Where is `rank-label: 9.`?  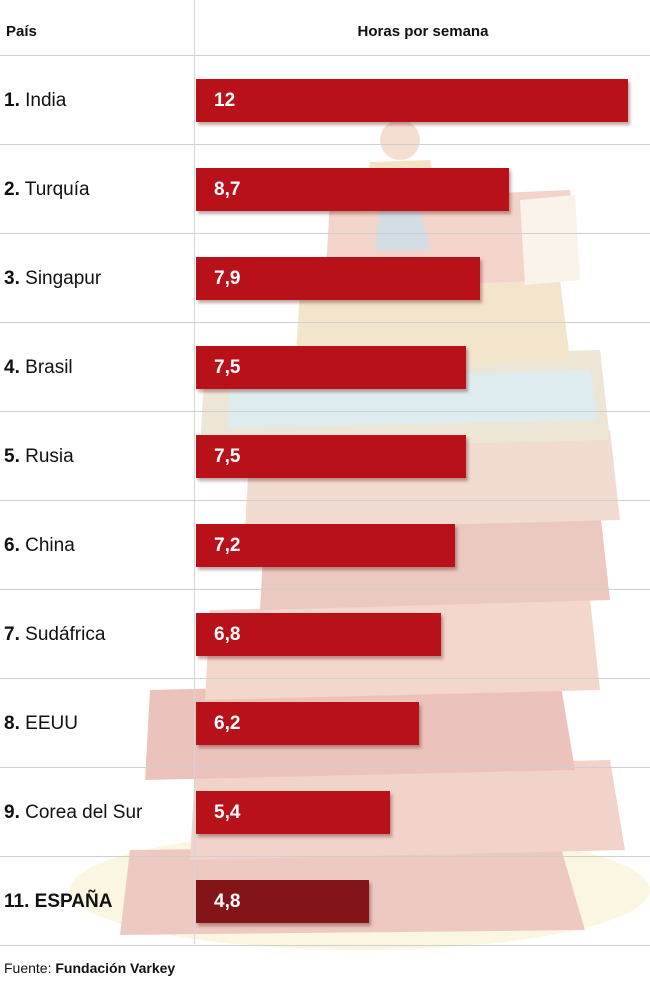
rank-label: 9. is located at coordinates (12, 812).